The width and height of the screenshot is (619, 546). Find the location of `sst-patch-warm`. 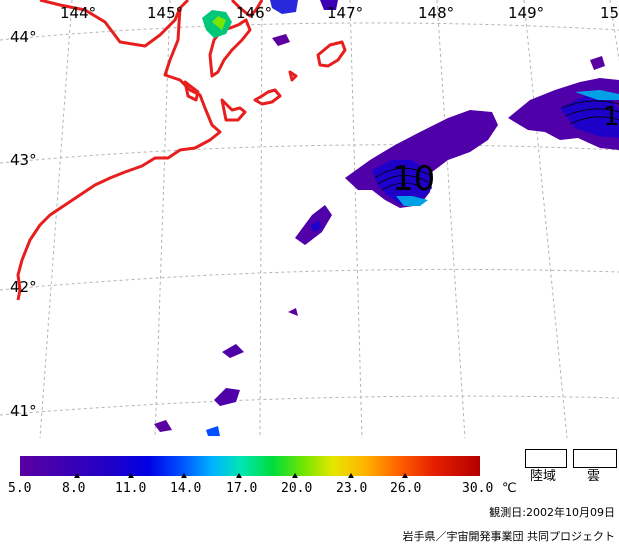

sst-patch-warm is located at coordinates (412, 201).